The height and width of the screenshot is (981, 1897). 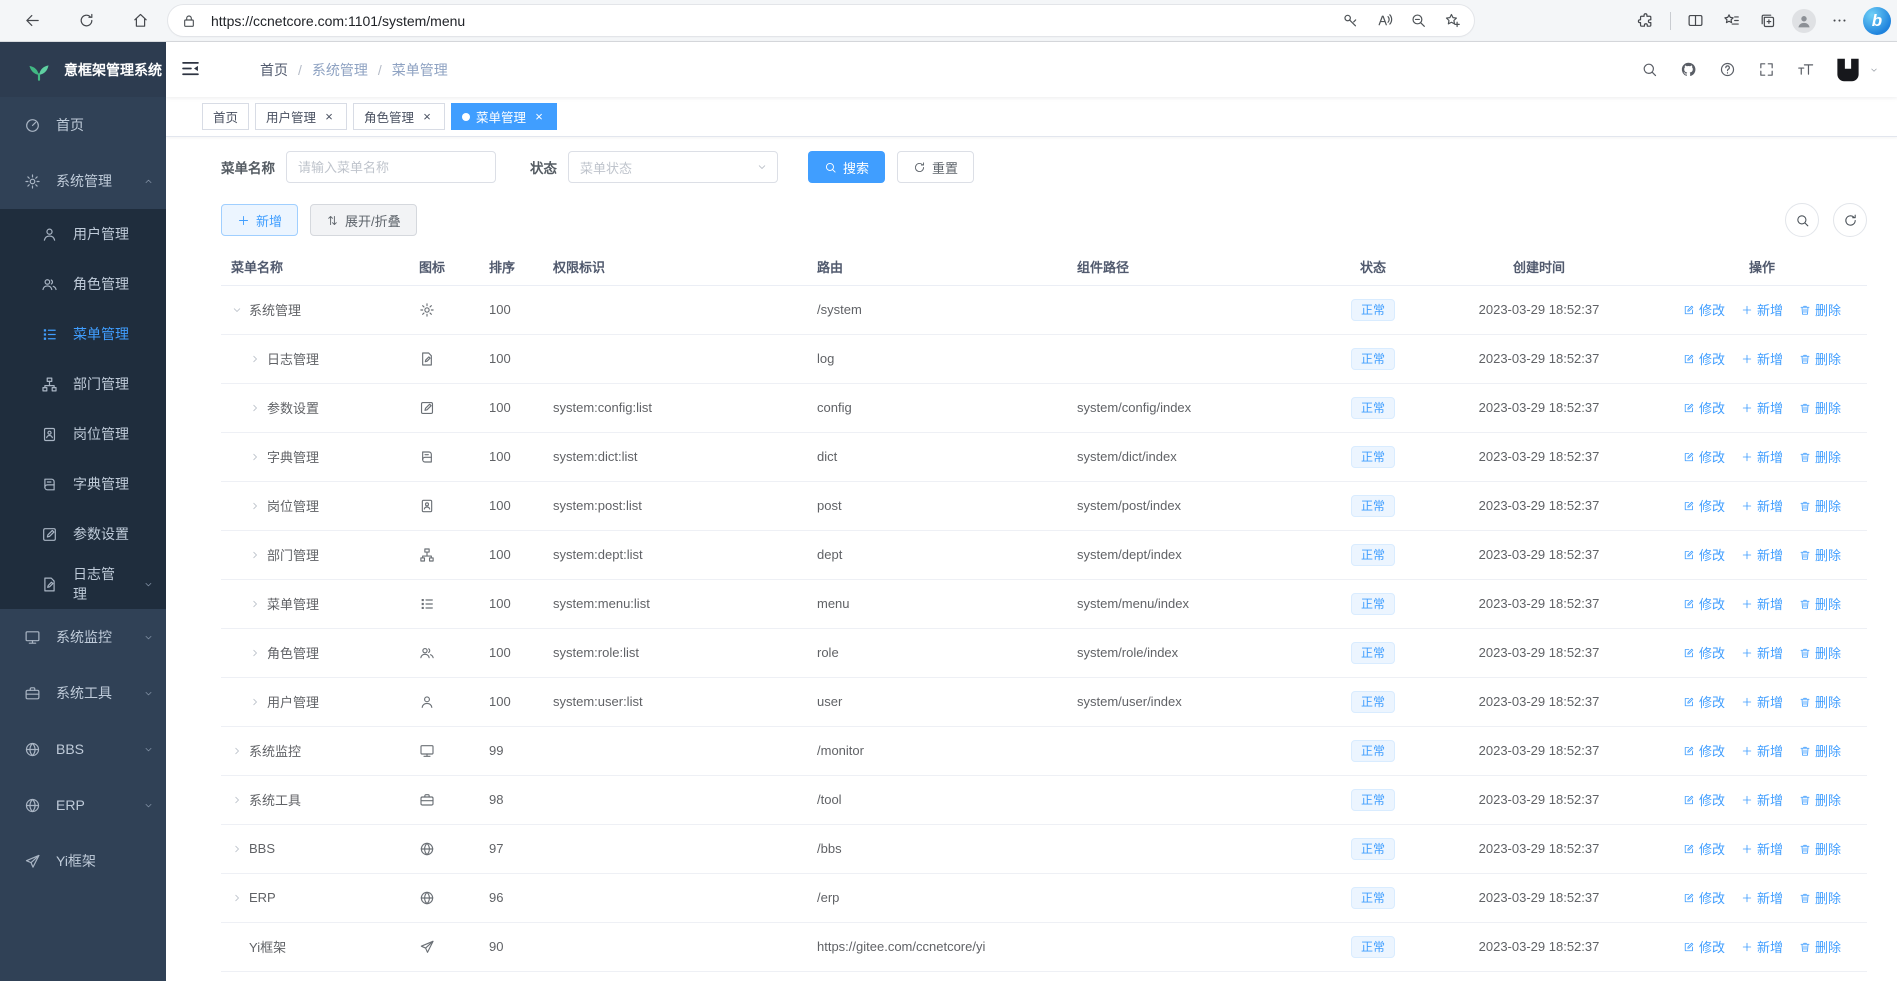 I want to click on favorites-button, so click(x=1731, y=21).